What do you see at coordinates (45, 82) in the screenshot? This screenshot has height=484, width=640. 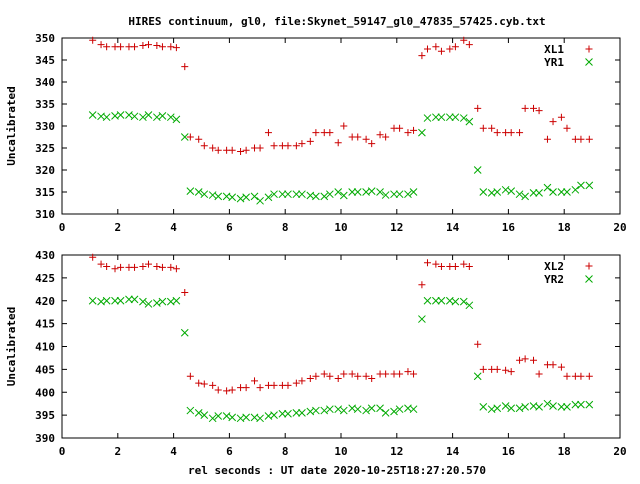 I see `y-tick-label: 340` at bounding box center [45, 82].